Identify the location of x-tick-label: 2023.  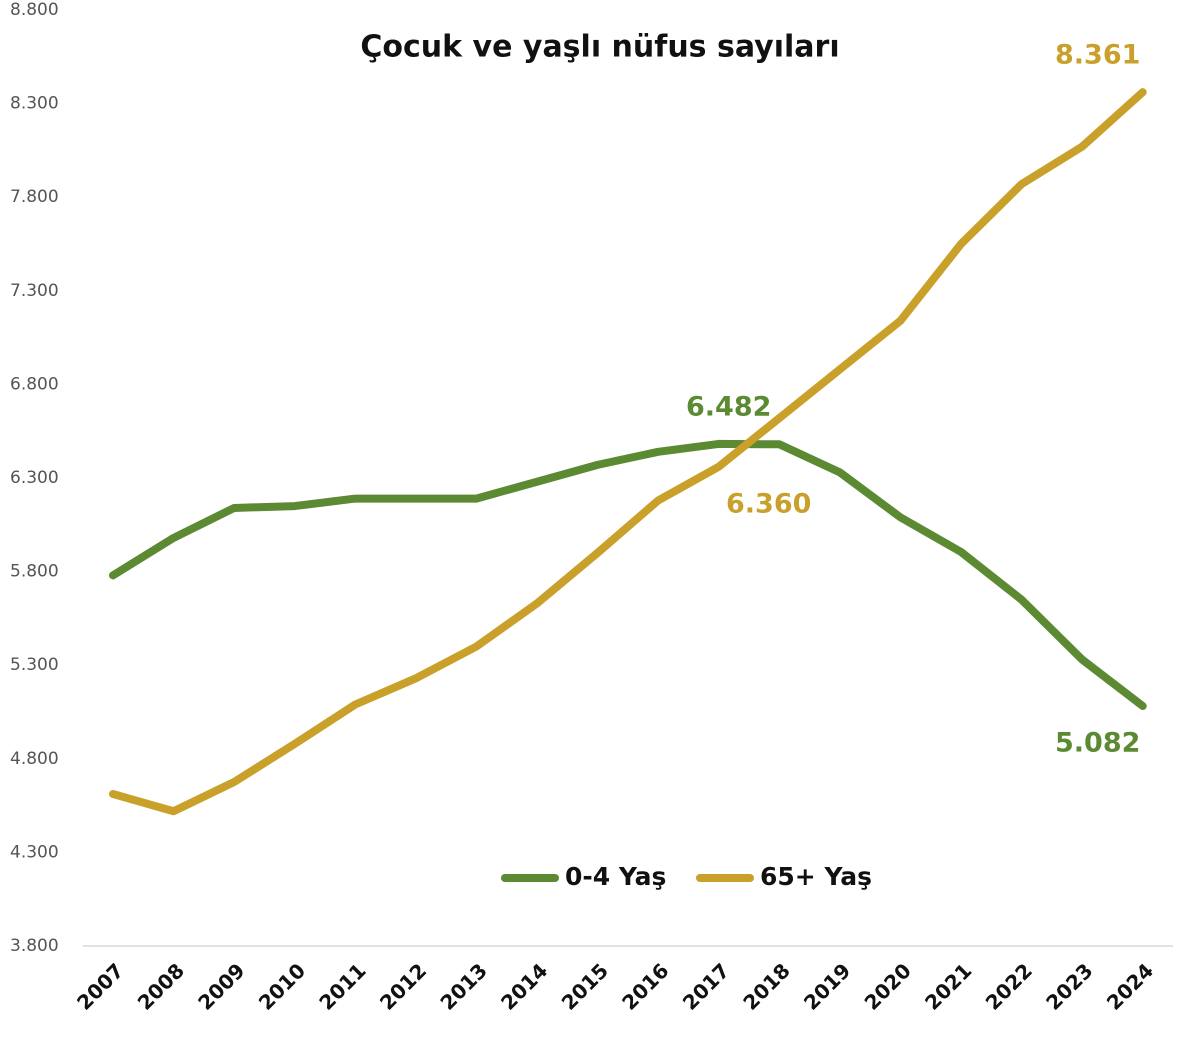
(1069, 986).